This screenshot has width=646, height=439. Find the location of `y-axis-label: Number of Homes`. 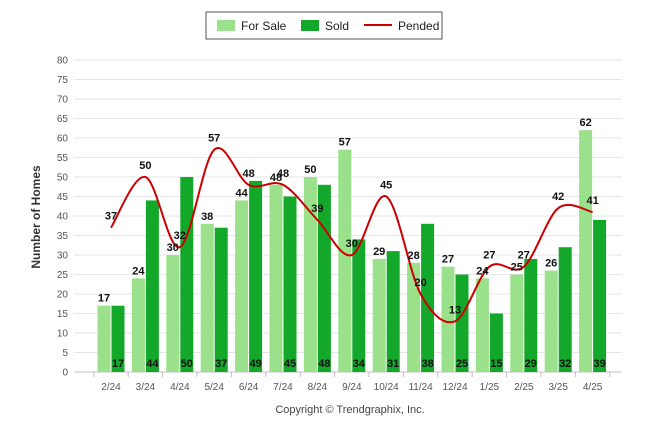

y-axis-label: Number of Homes is located at coordinates (36, 217).